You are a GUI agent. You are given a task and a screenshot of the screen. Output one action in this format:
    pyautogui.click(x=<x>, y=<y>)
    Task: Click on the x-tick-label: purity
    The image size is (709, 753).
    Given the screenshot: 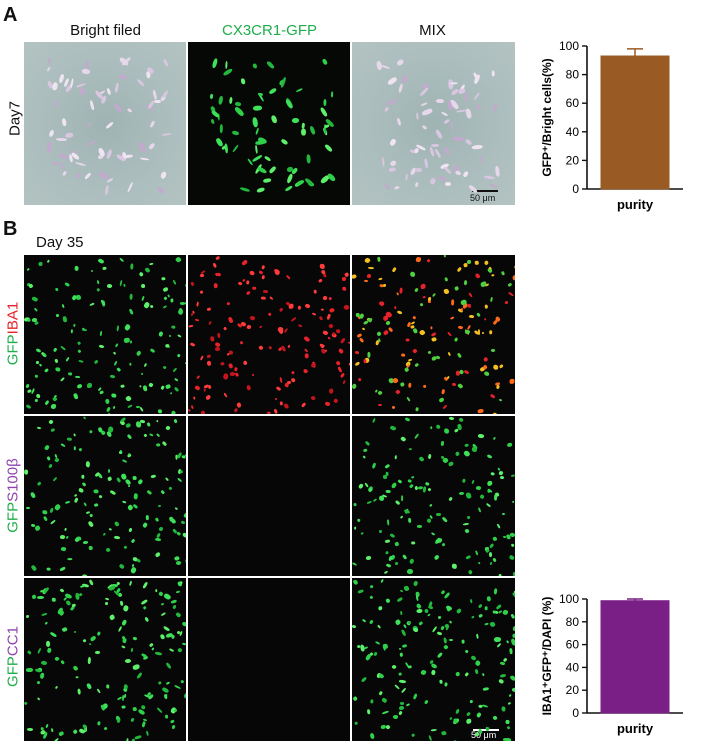 What is the action you would take?
    pyautogui.click(x=635, y=728)
    